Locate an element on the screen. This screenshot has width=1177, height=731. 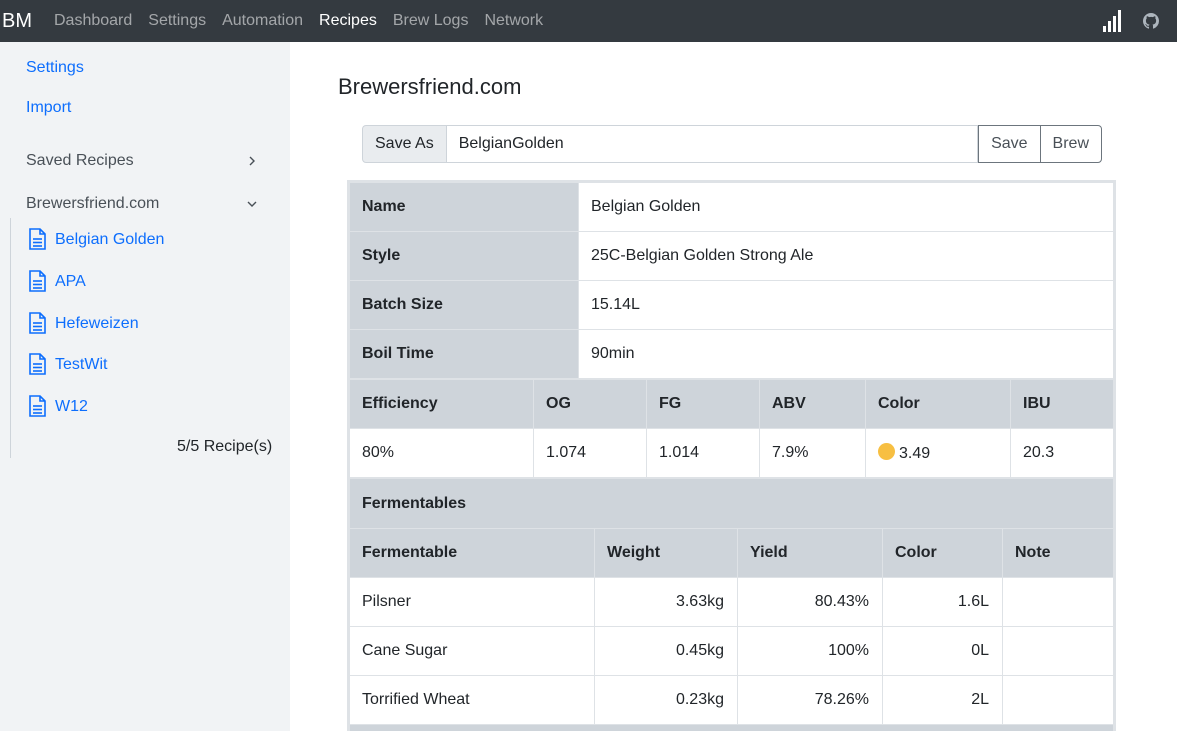
name-value: Belgian Golden is located at coordinates (846, 207).